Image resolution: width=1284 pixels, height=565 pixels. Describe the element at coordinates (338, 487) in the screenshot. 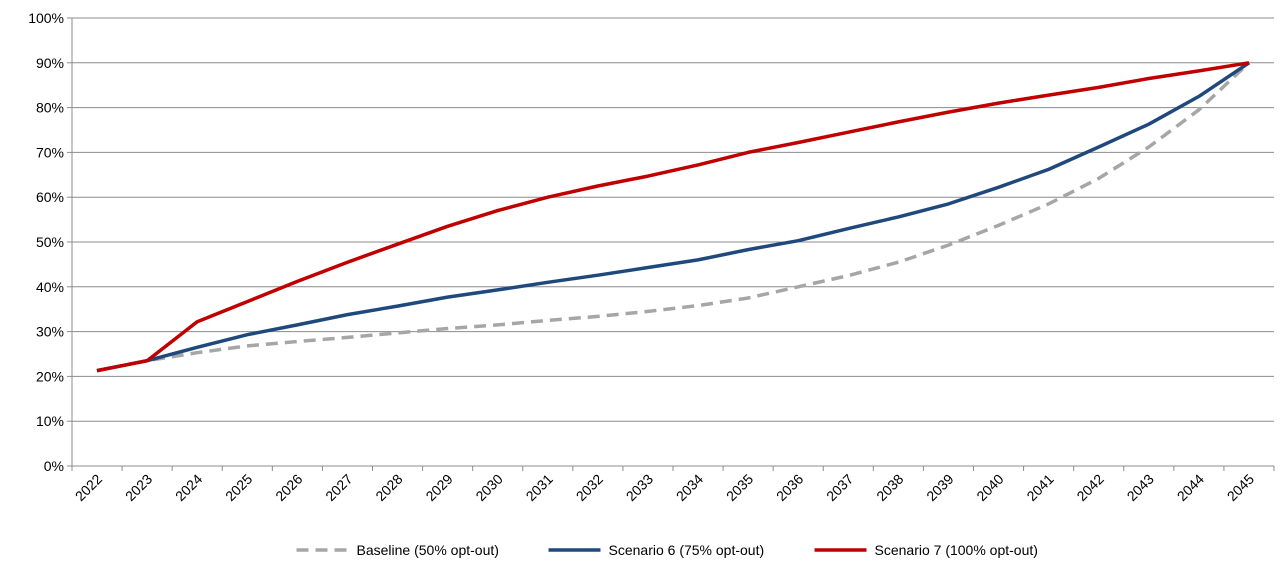

I see `x-tick-label: 2027` at that location.